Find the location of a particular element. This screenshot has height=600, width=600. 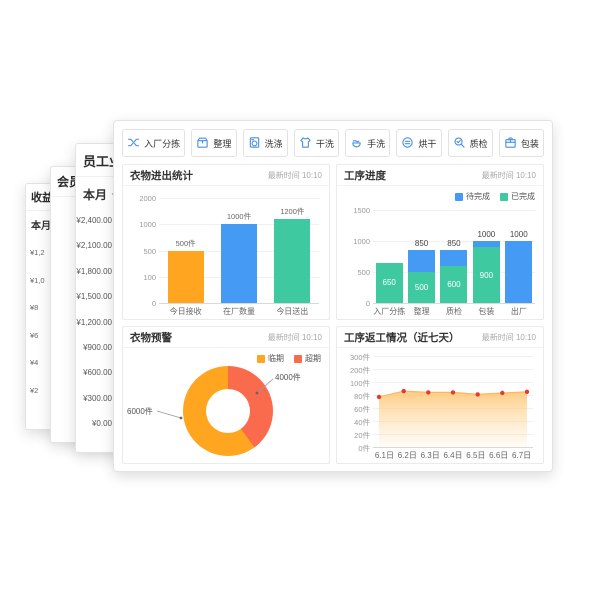

legend-item-待完成: 待完成 is located at coordinates (472, 196).